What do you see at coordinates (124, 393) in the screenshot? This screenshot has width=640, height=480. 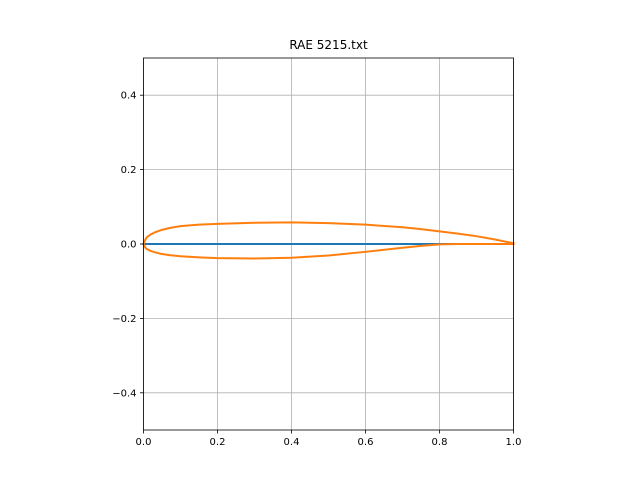 I see `y-tick-label: −0.4` at bounding box center [124, 393].